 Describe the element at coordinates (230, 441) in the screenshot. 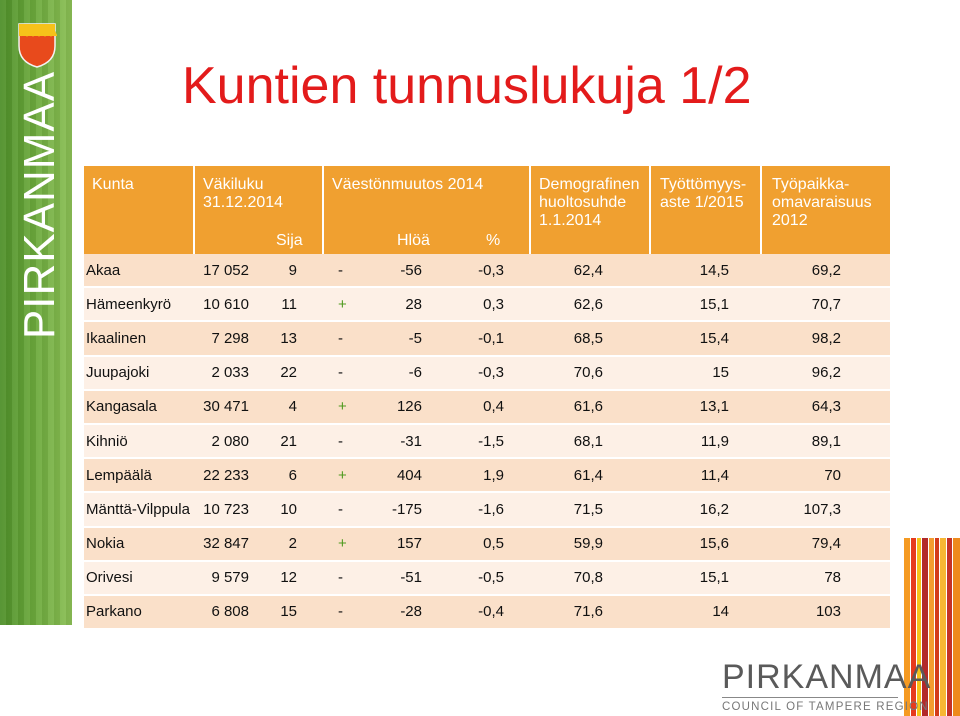

I see `cell-vakiluku: 2 080` at that location.